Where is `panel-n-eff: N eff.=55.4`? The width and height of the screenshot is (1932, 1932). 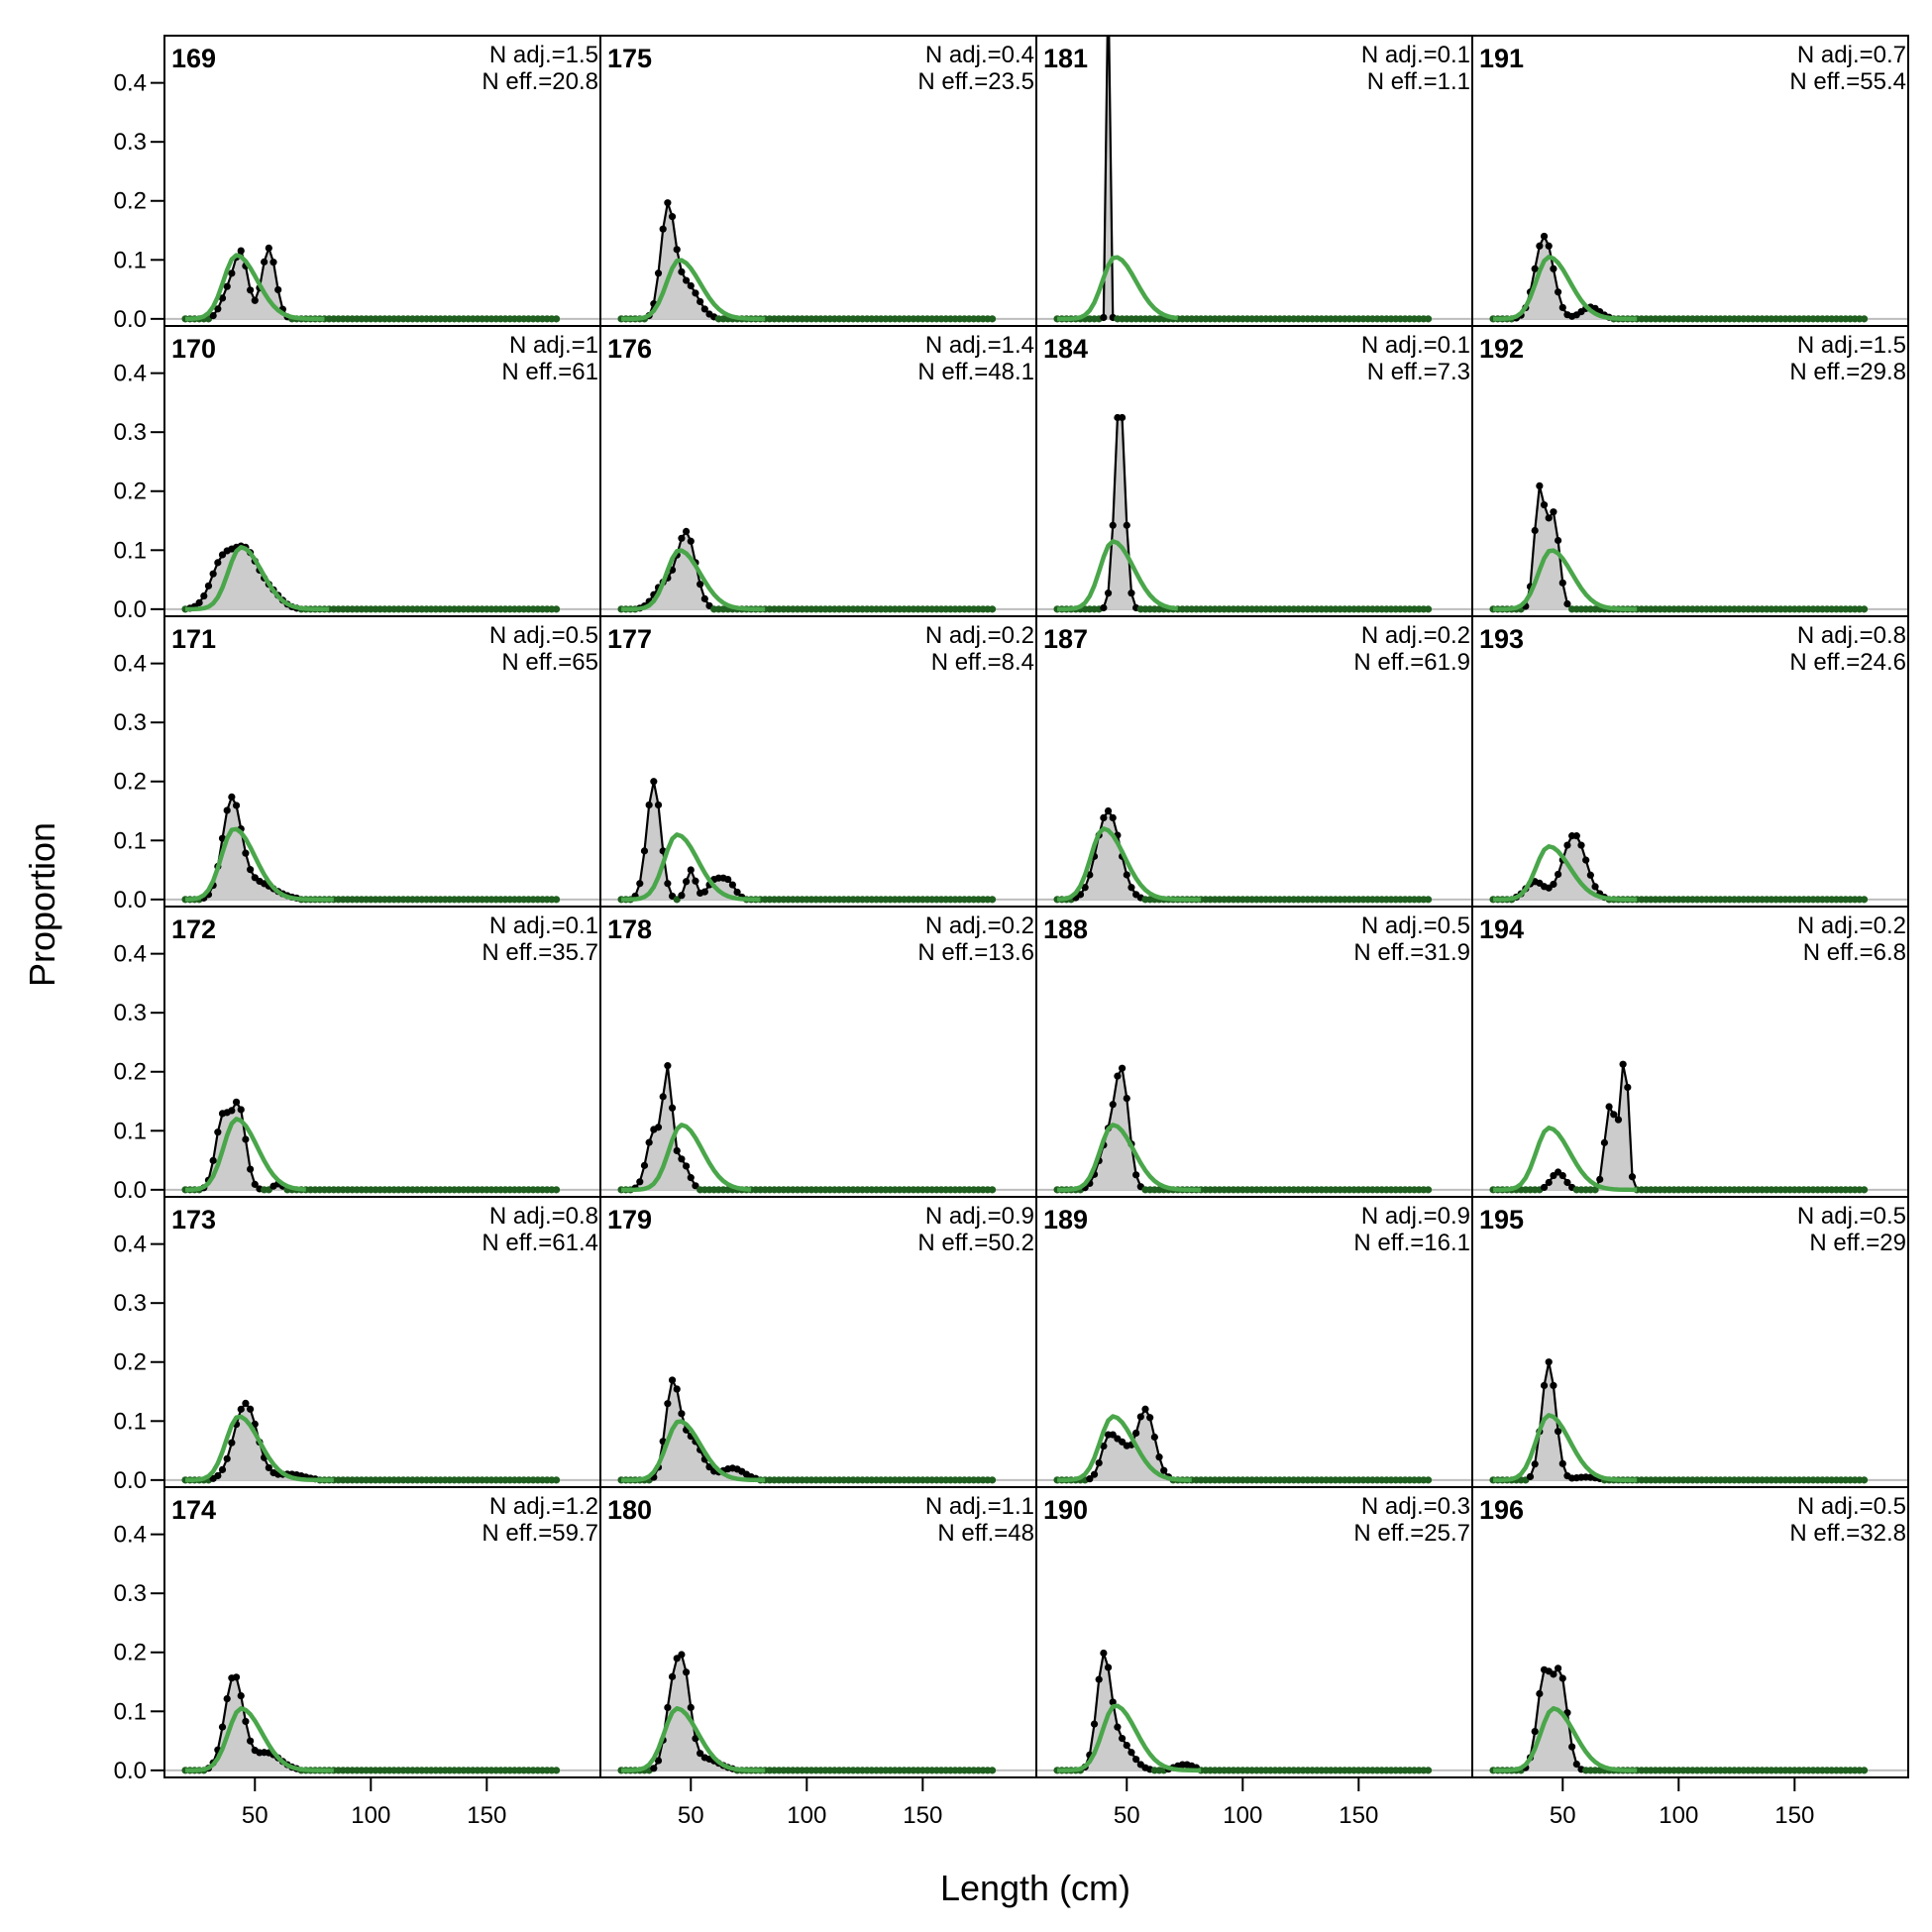
panel-n-eff: N eff.=55.4 is located at coordinates (1848, 81).